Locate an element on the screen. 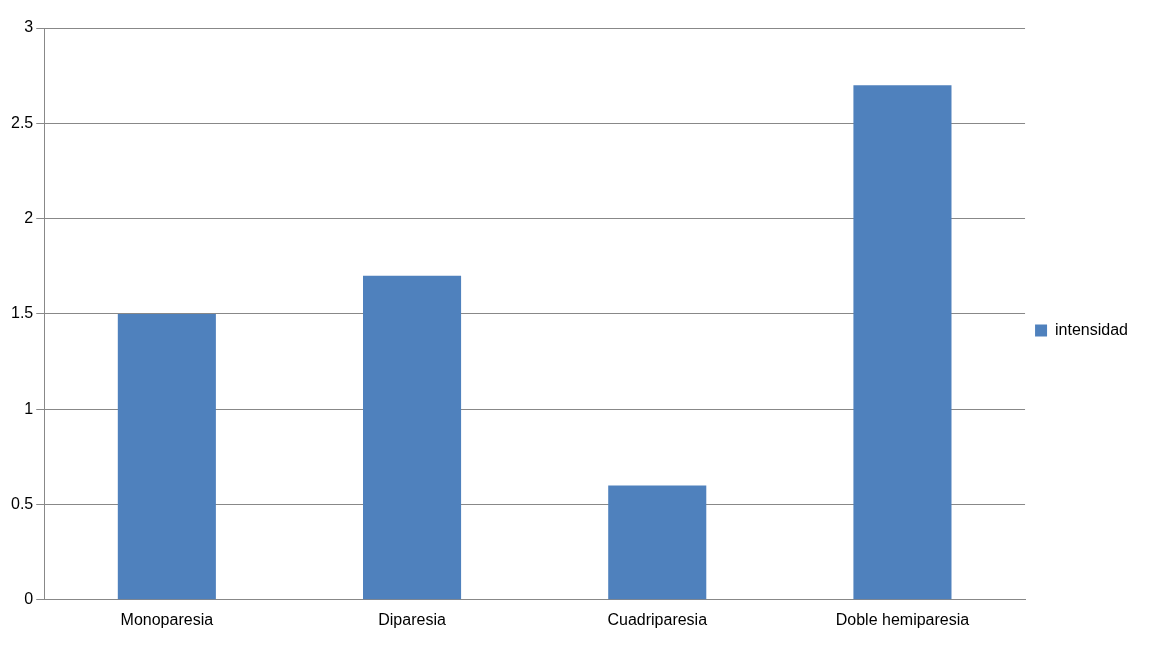 This screenshot has width=1159, height=647. x-tick-label: Monoparesia is located at coordinates (167, 619).